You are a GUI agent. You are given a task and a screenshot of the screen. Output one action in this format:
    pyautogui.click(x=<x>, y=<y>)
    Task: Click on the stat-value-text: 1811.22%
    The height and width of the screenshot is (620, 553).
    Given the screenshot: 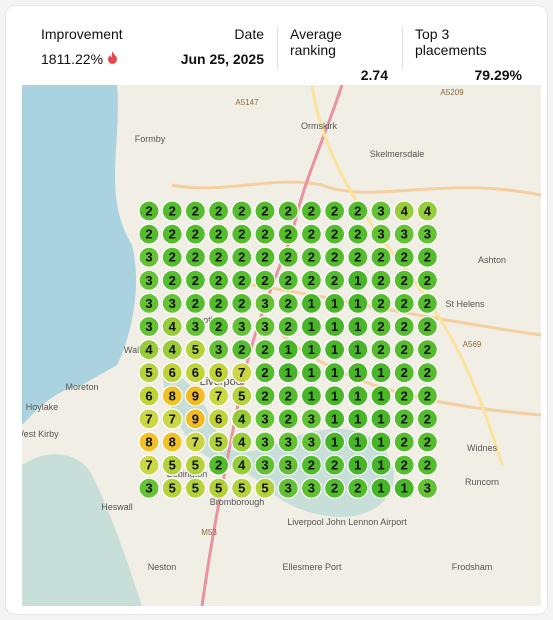 What is the action you would take?
    pyautogui.click(x=72, y=59)
    